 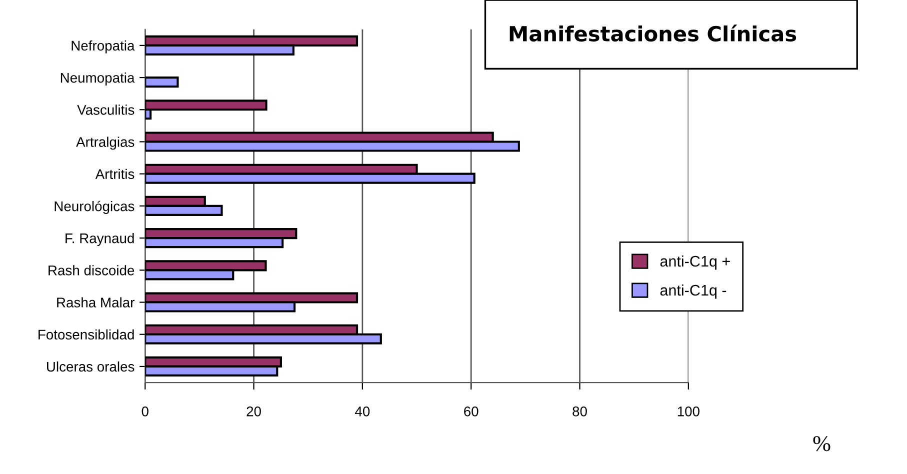 I want to click on x-tick-label: 0, so click(x=145, y=411).